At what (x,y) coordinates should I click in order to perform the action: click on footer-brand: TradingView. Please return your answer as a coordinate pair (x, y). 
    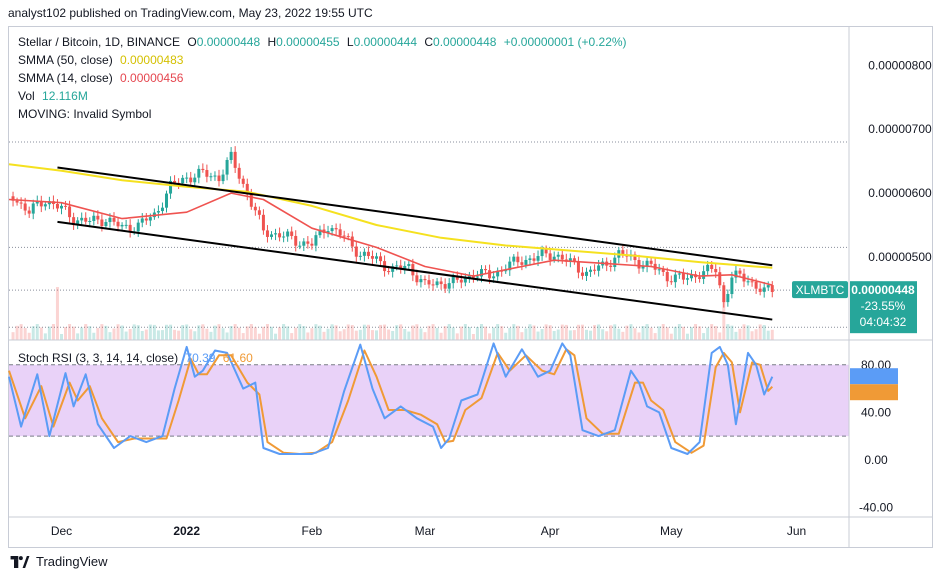
    Looking at the image, I should click on (72, 561).